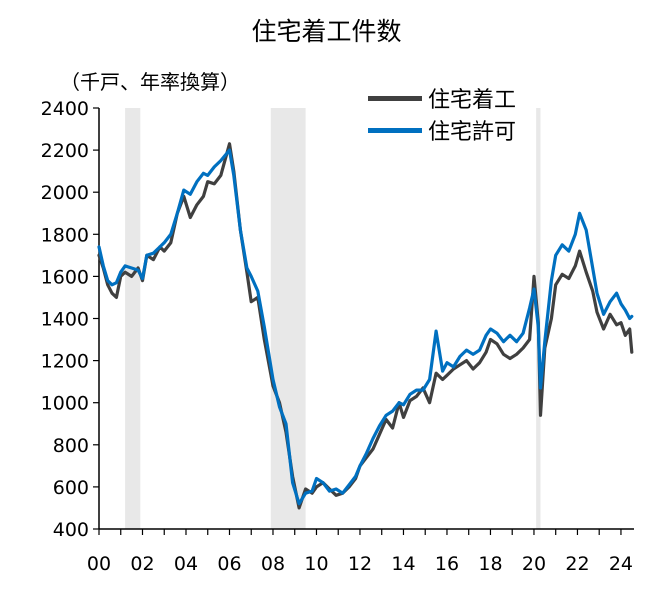  What do you see at coordinates (65, 235) in the screenshot?
I see `y-tick-label-1800: 1800` at bounding box center [65, 235].